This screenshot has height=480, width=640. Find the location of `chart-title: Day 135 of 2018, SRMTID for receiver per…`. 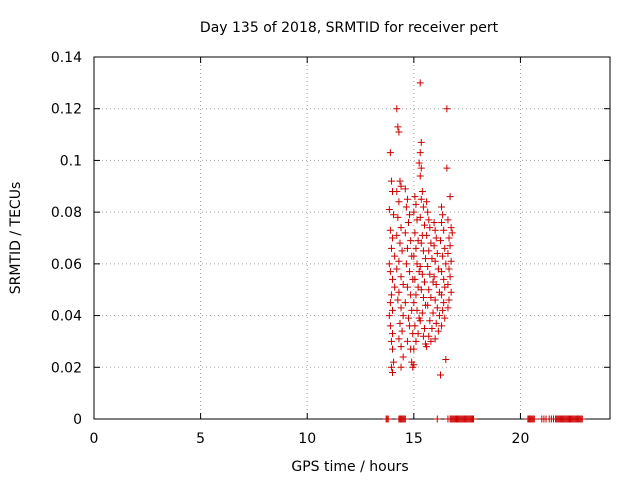

chart-title: Day 135 of 2018, SRMTID for receiver per… is located at coordinates (349, 28).